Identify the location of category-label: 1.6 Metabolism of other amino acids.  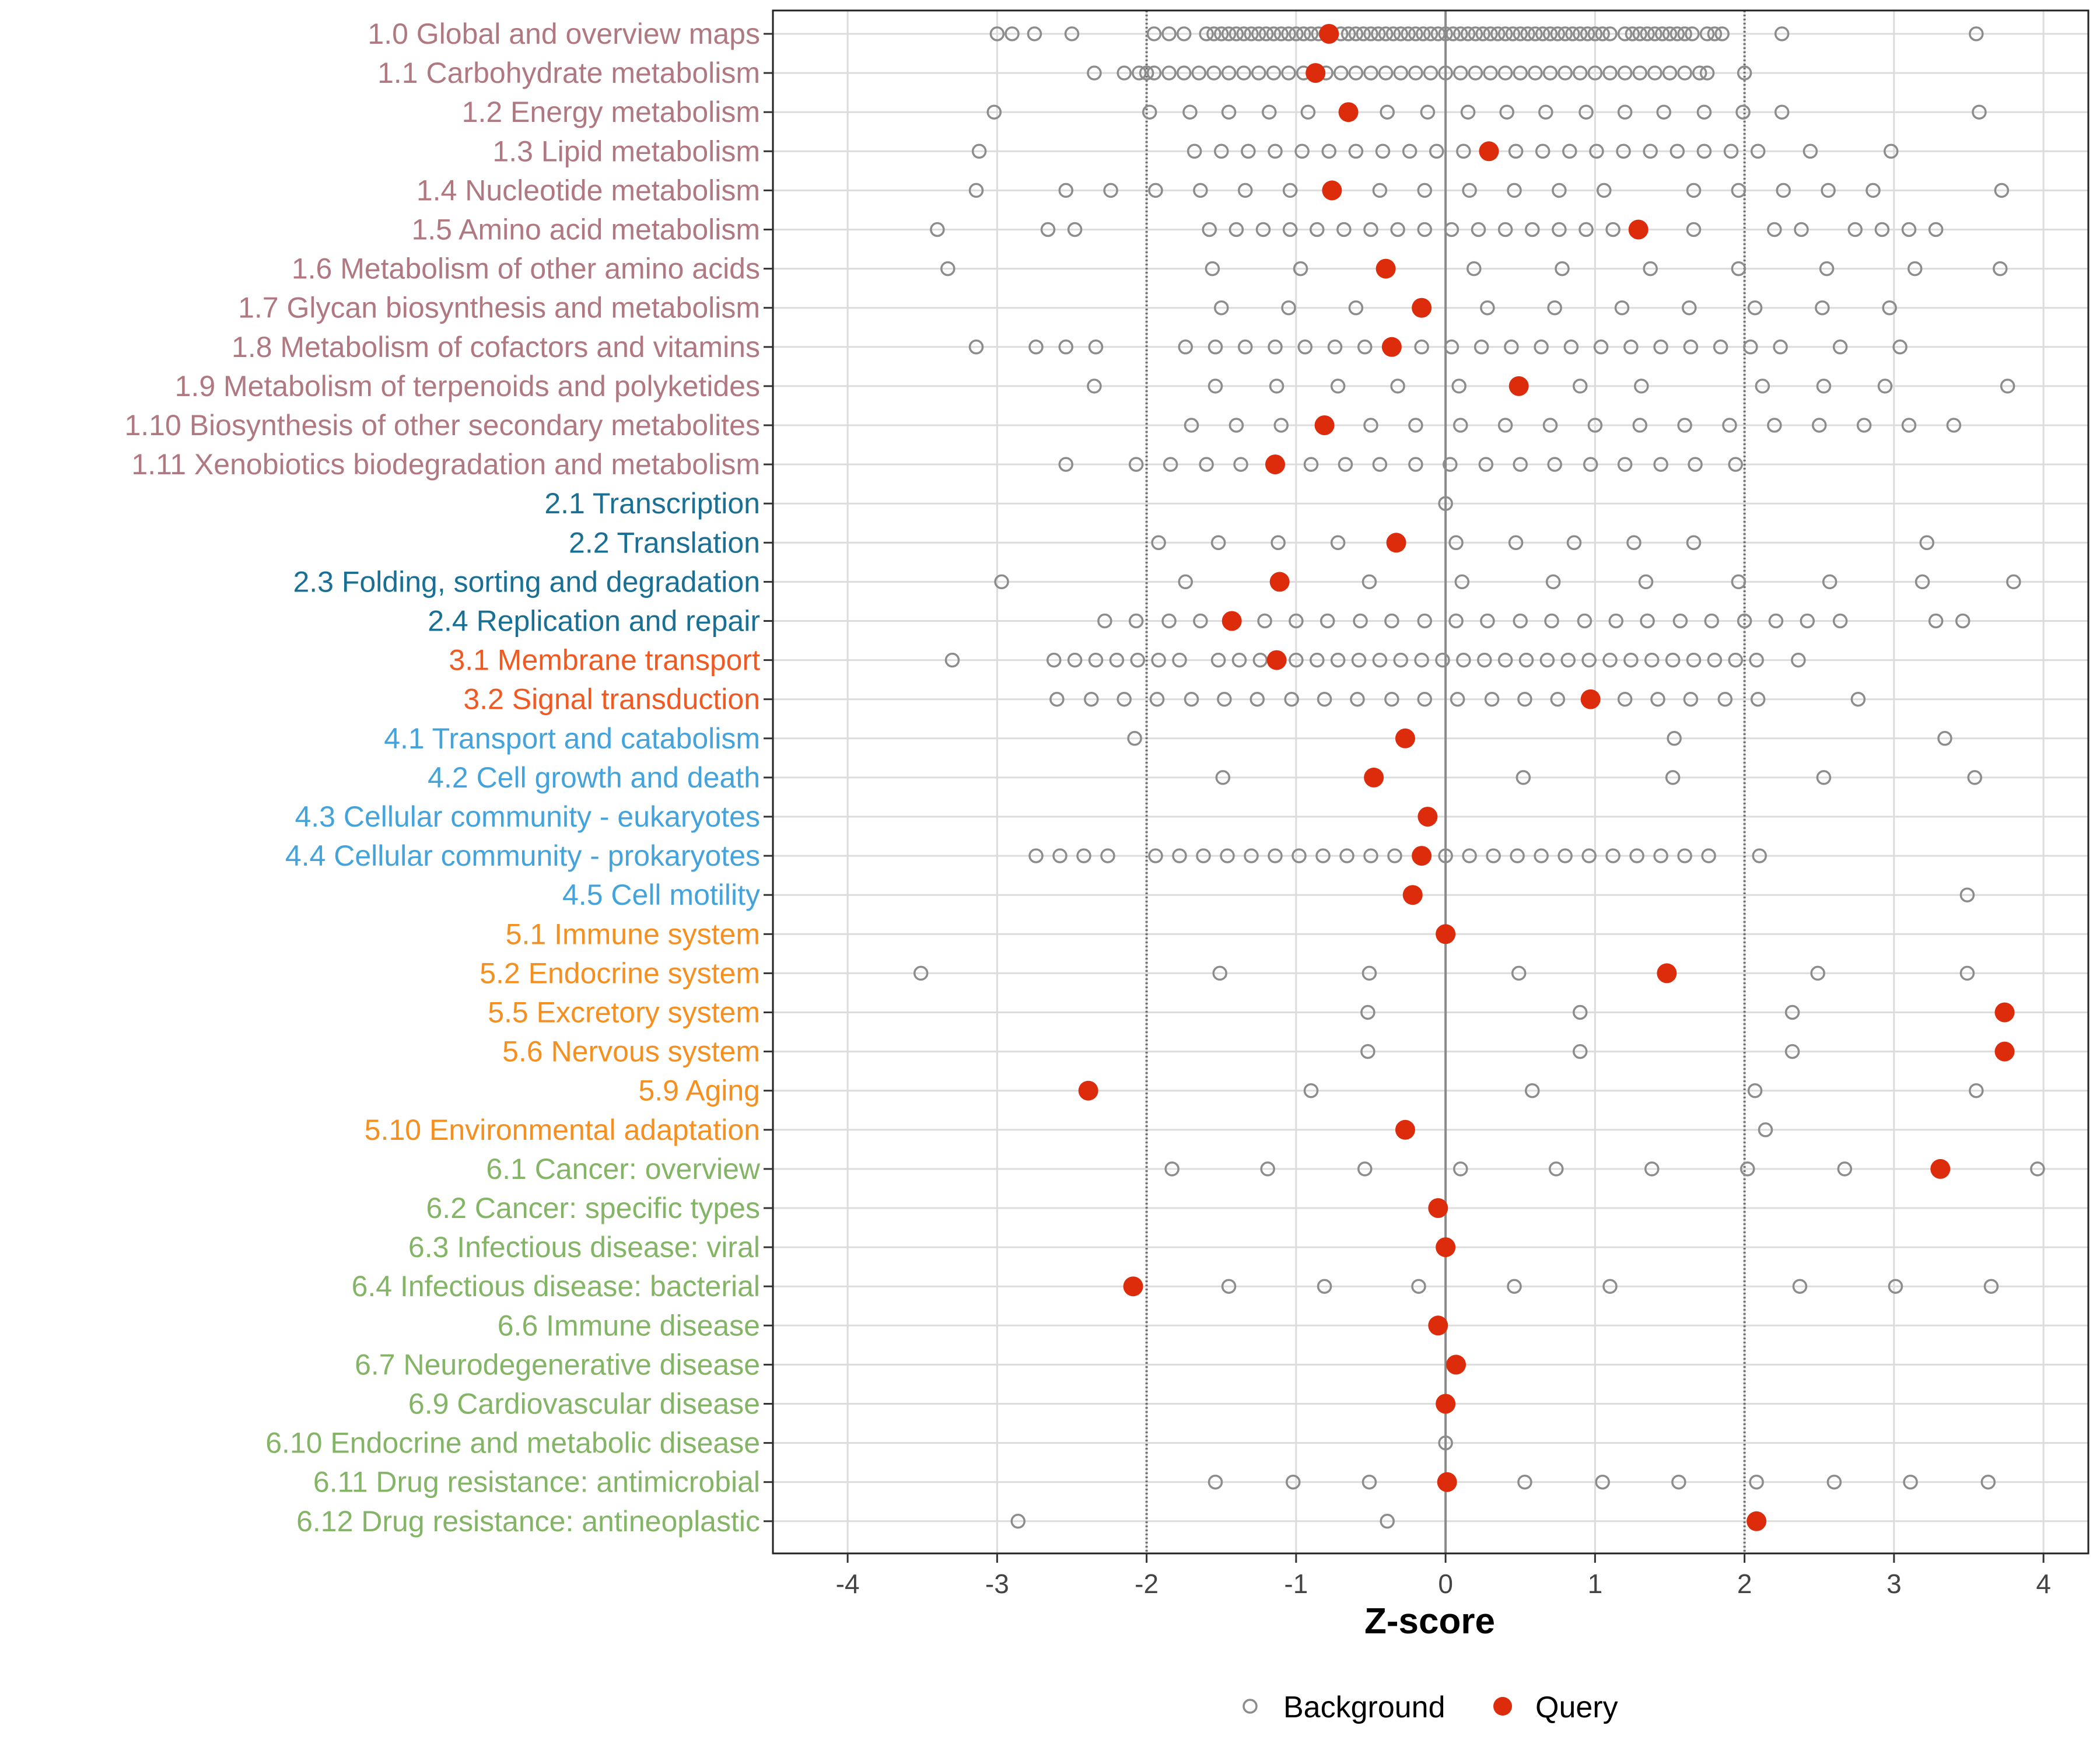
(526, 269).